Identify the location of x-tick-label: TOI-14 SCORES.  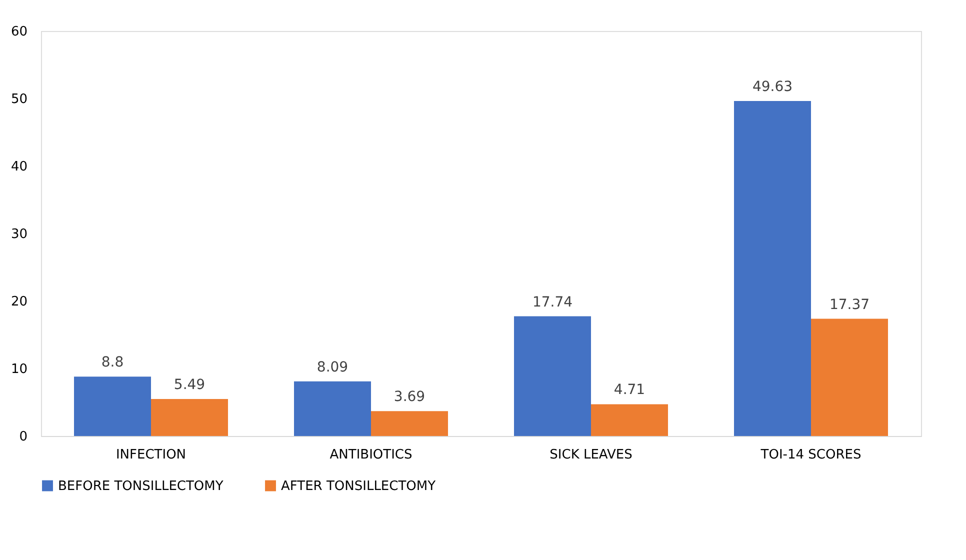
(811, 455).